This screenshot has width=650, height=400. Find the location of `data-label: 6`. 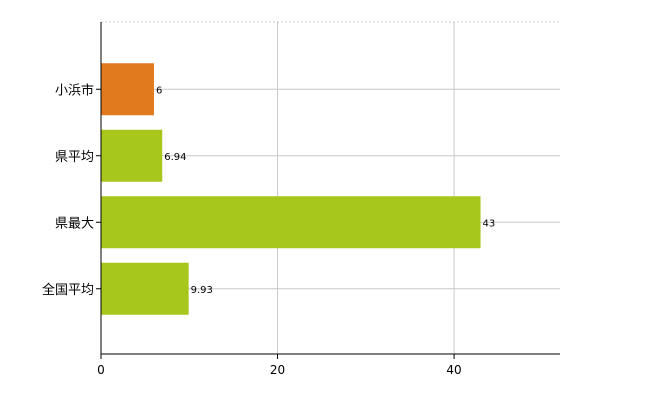

data-label: 6 is located at coordinates (159, 90).